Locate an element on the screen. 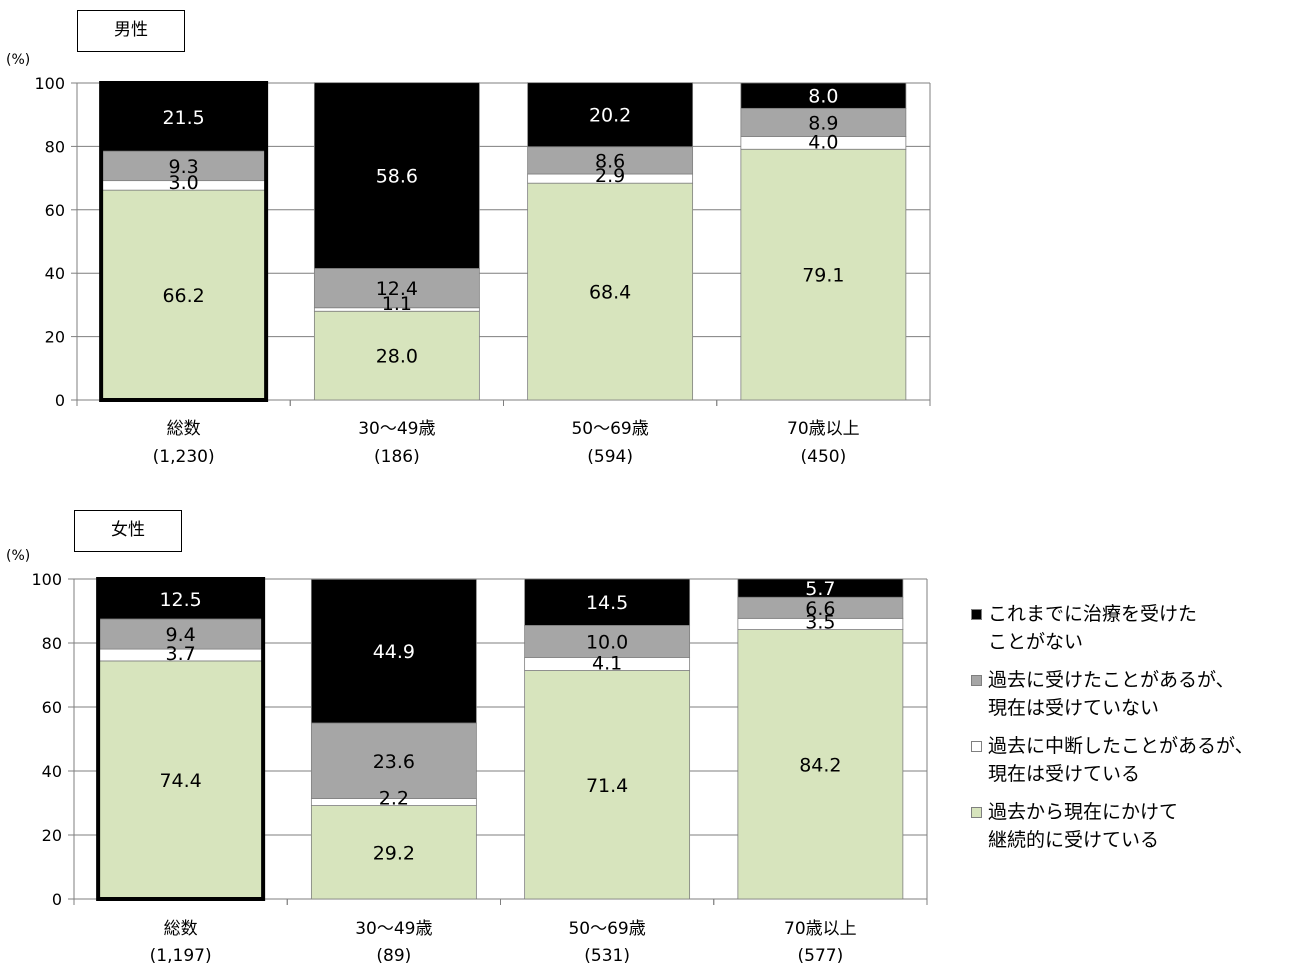 This screenshot has width=1303, height=966. data-label-past: 23.6 is located at coordinates (394, 762).